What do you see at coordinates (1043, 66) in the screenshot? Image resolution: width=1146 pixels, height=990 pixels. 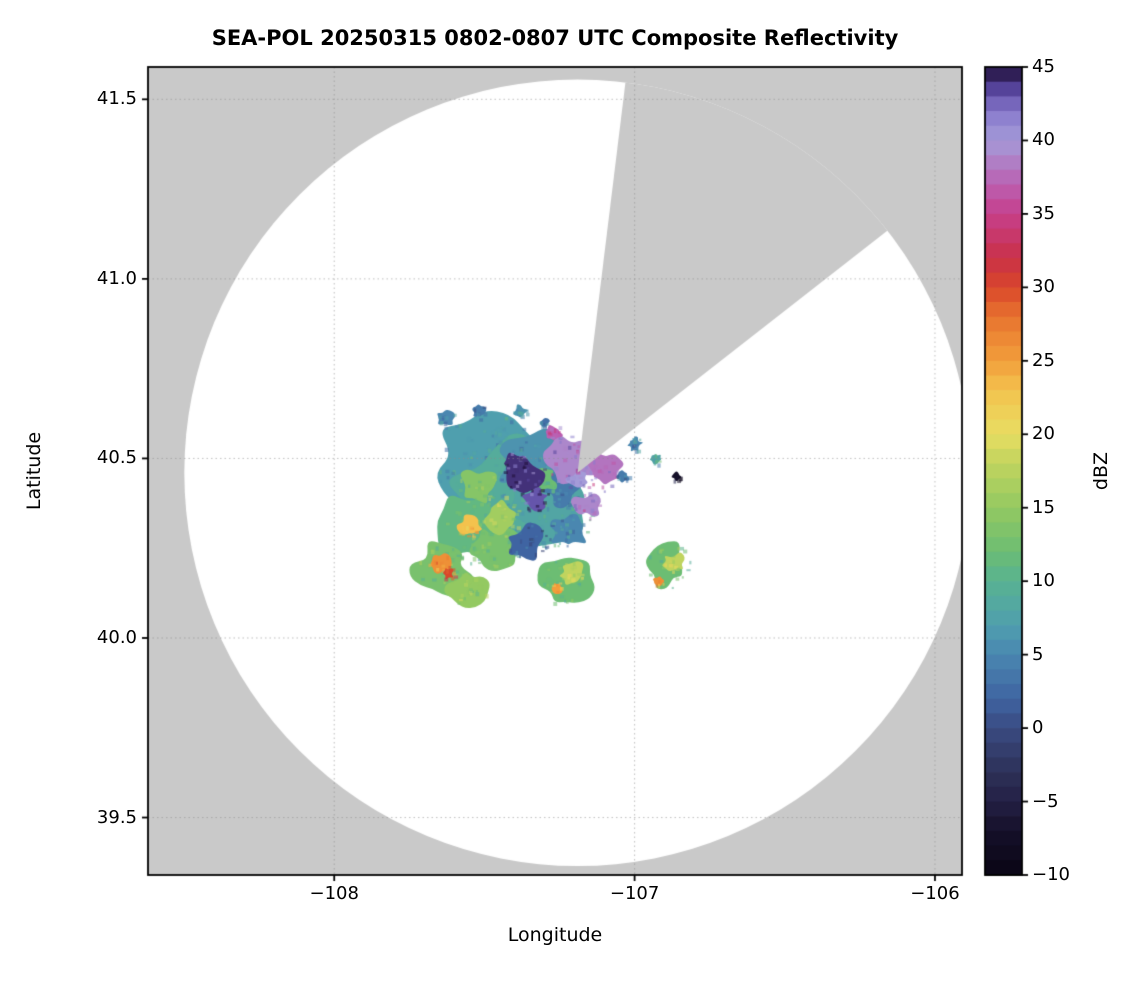 I see `colorbar-tick-label: 45` at bounding box center [1043, 66].